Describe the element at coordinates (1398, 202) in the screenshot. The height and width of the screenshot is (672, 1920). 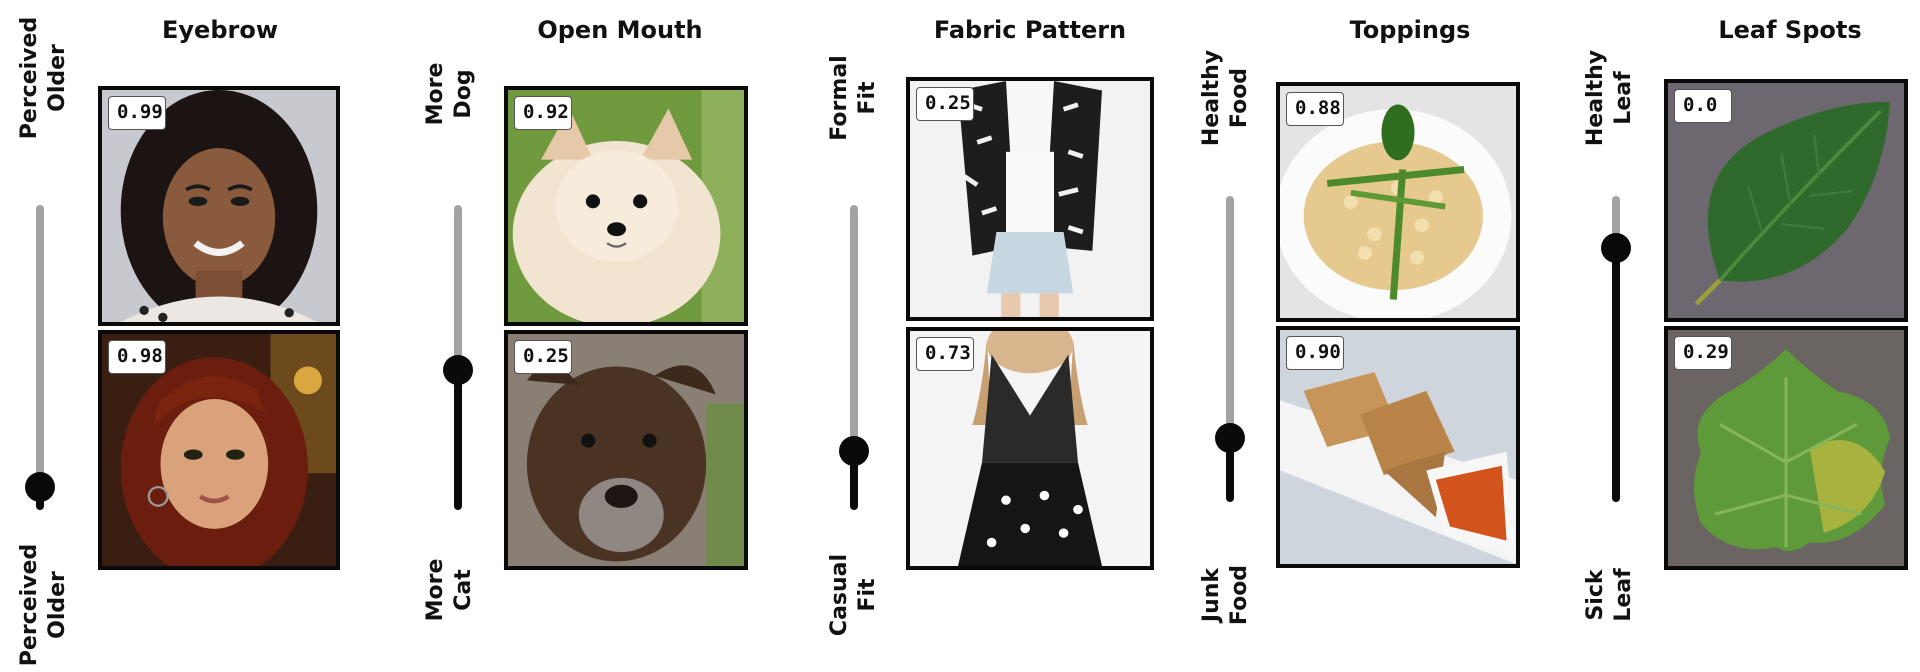
I see `image-card-top: 0.88` at that location.